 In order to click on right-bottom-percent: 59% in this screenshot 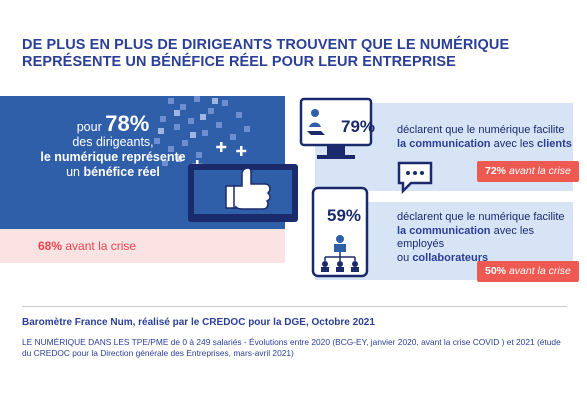, I will do `click(344, 215)`.